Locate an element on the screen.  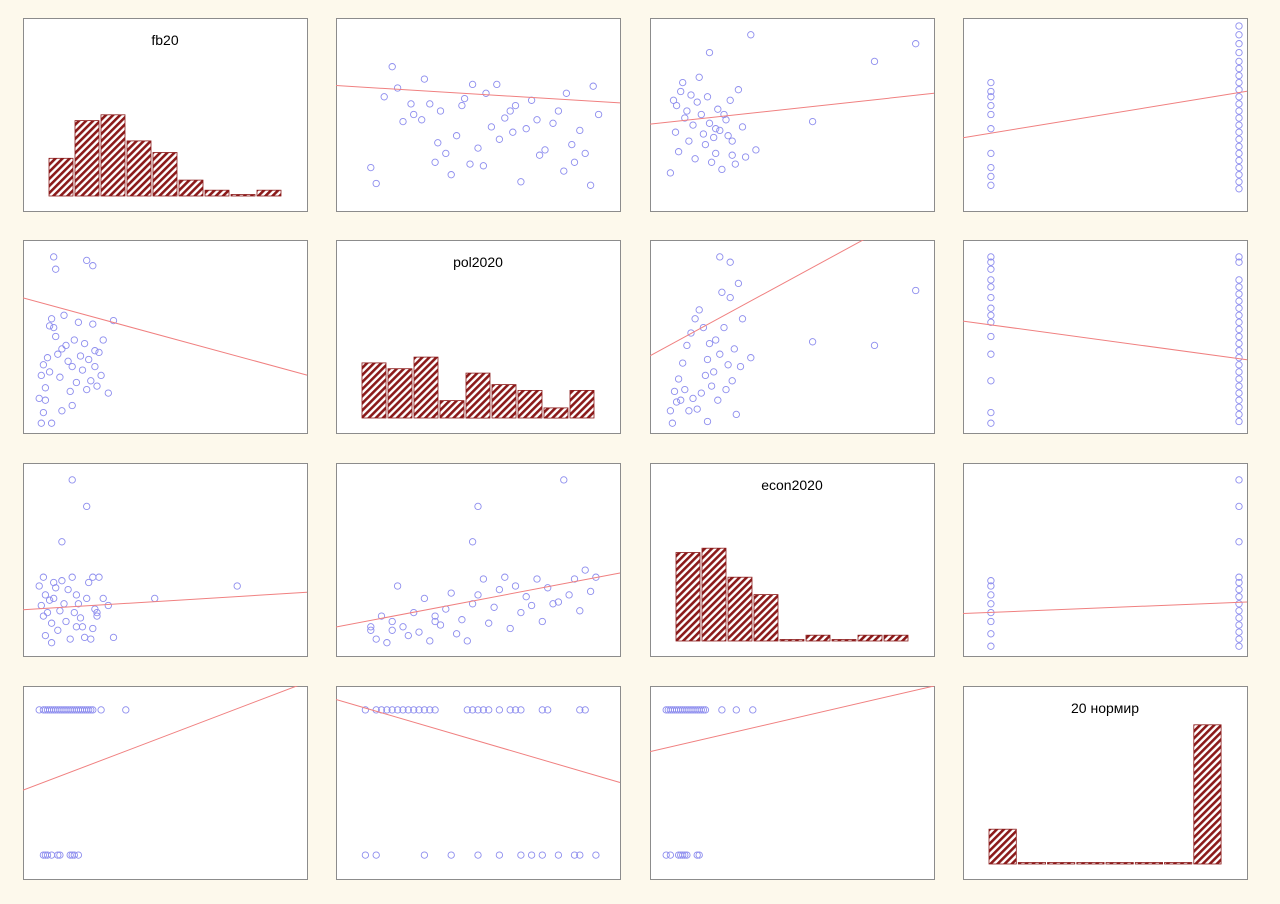
panel-r1-c0 is located at coordinates (165, 337).